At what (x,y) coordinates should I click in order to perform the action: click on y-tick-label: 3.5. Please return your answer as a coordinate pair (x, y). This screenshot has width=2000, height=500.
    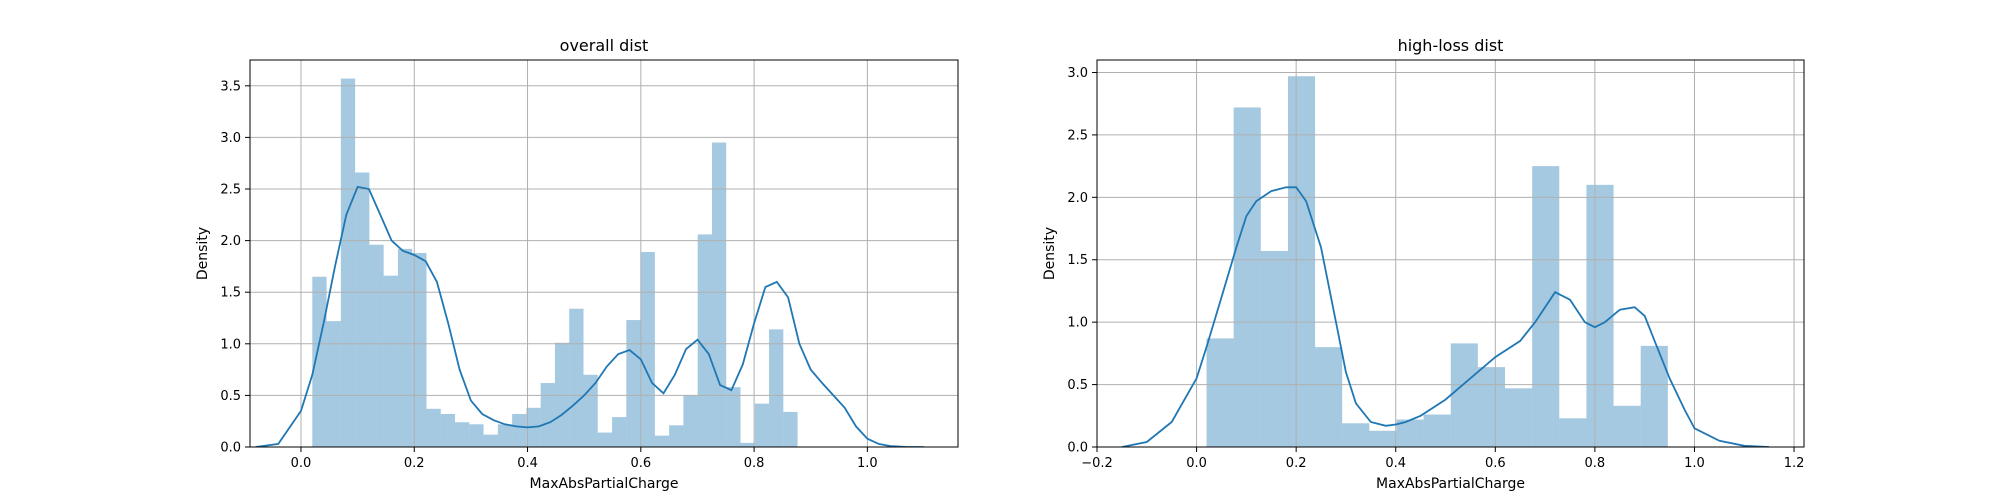
    Looking at the image, I should click on (230, 86).